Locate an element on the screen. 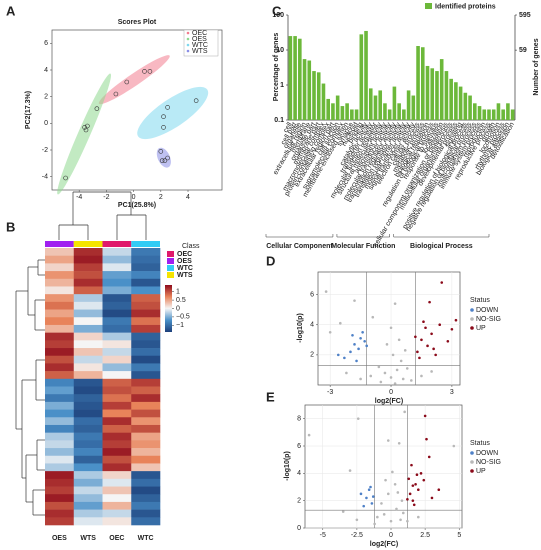 This screenshot has width=541, height=550. group-label: Molecular Function is located at coordinates (363, 246).